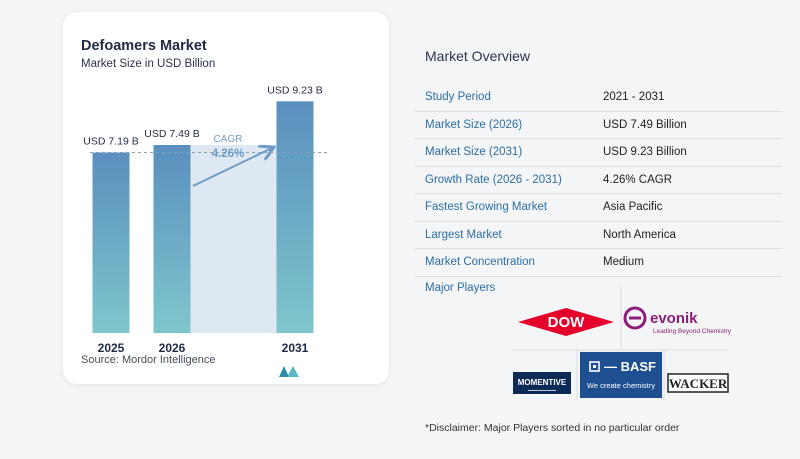 This screenshot has width=800, height=459. Describe the element at coordinates (599, 98) in the screenshot. I see `overview-row: Study Period 2021 - 2031` at that location.